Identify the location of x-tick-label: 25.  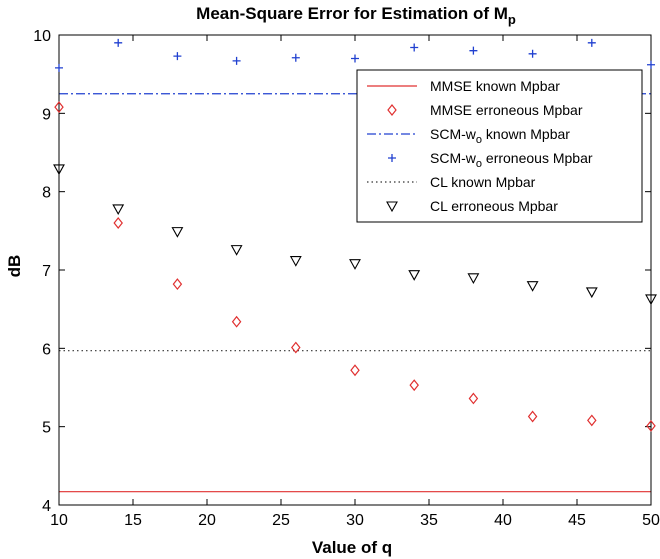
(281, 520).